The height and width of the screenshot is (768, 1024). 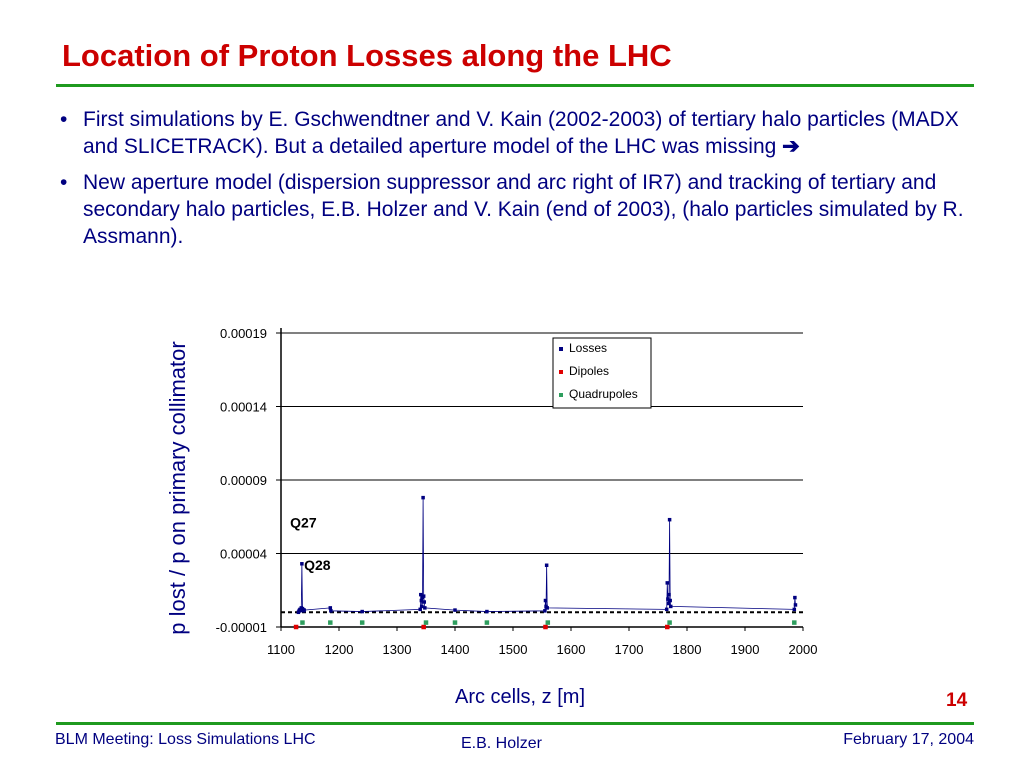 What do you see at coordinates (745, 649) in the screenshot?
I see `x-tick-label: 1900` at bounding box center [745, 649].